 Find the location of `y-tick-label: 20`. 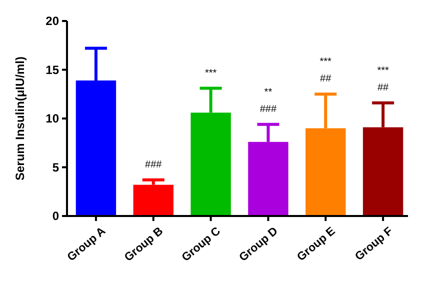

y-tick-label: 20 is located at coordinates (53, 21).